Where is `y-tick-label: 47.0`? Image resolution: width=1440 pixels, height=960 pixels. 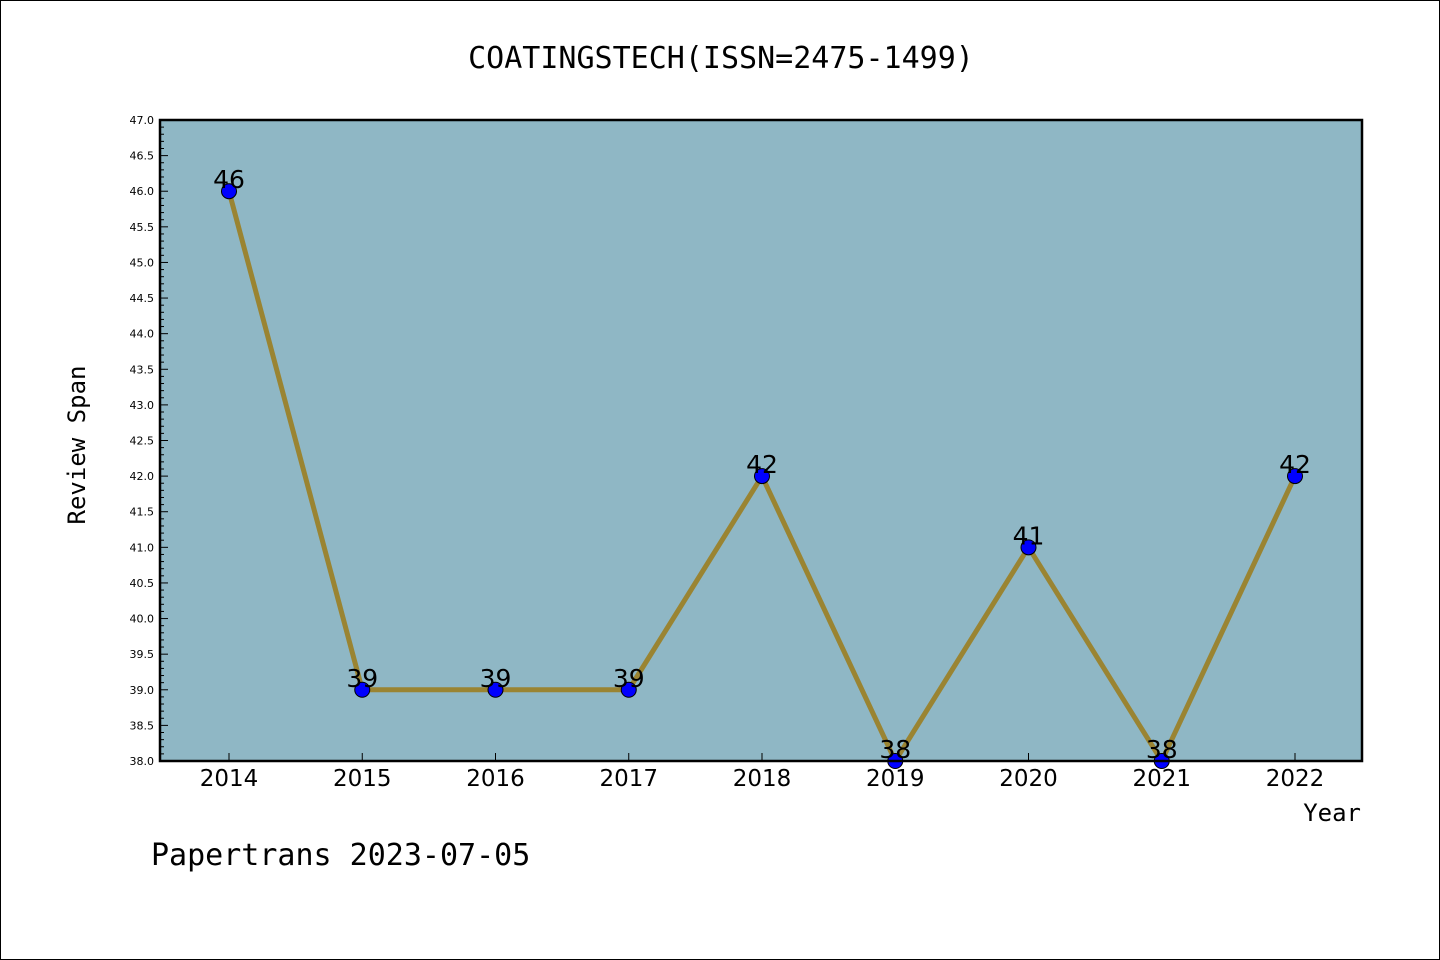
y-tick-label: 47.0 is located at coordinates (142, 120).